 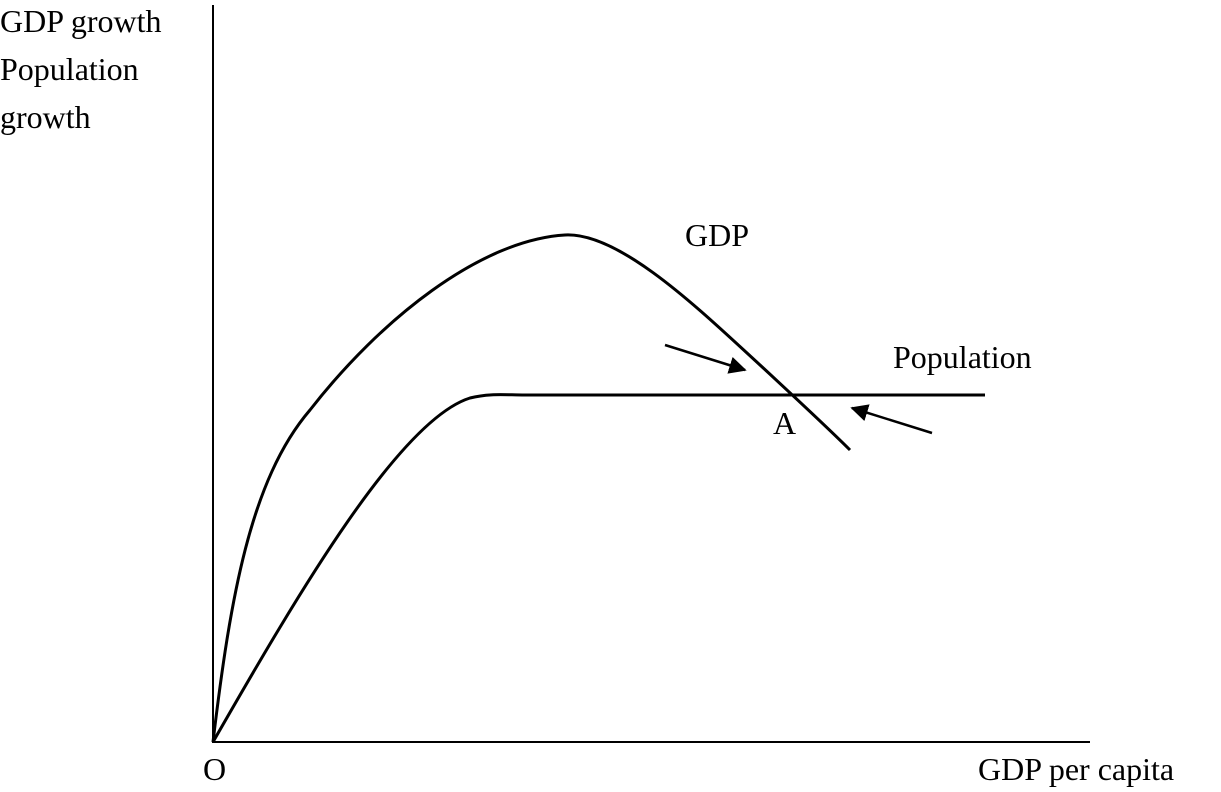 What do you see at coordinates (45, 117) in the screenshot?
I see `y-axis-label: growth` at bounding box center [45, 117].